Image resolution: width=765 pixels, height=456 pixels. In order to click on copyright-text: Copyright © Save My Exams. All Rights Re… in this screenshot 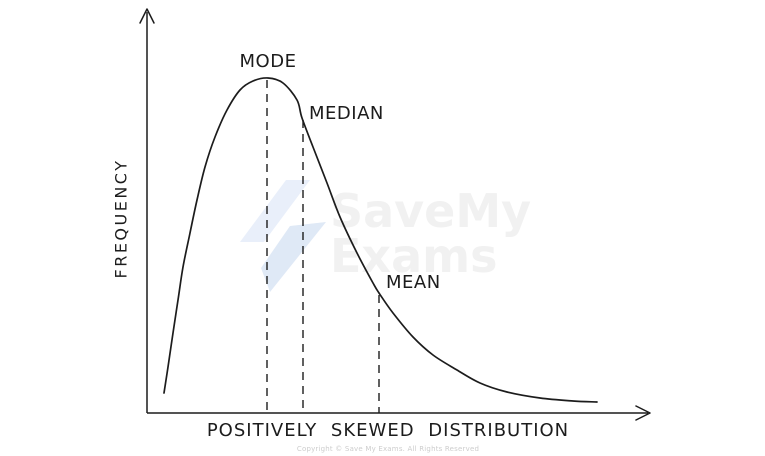, I will do `click(388, 449)`.